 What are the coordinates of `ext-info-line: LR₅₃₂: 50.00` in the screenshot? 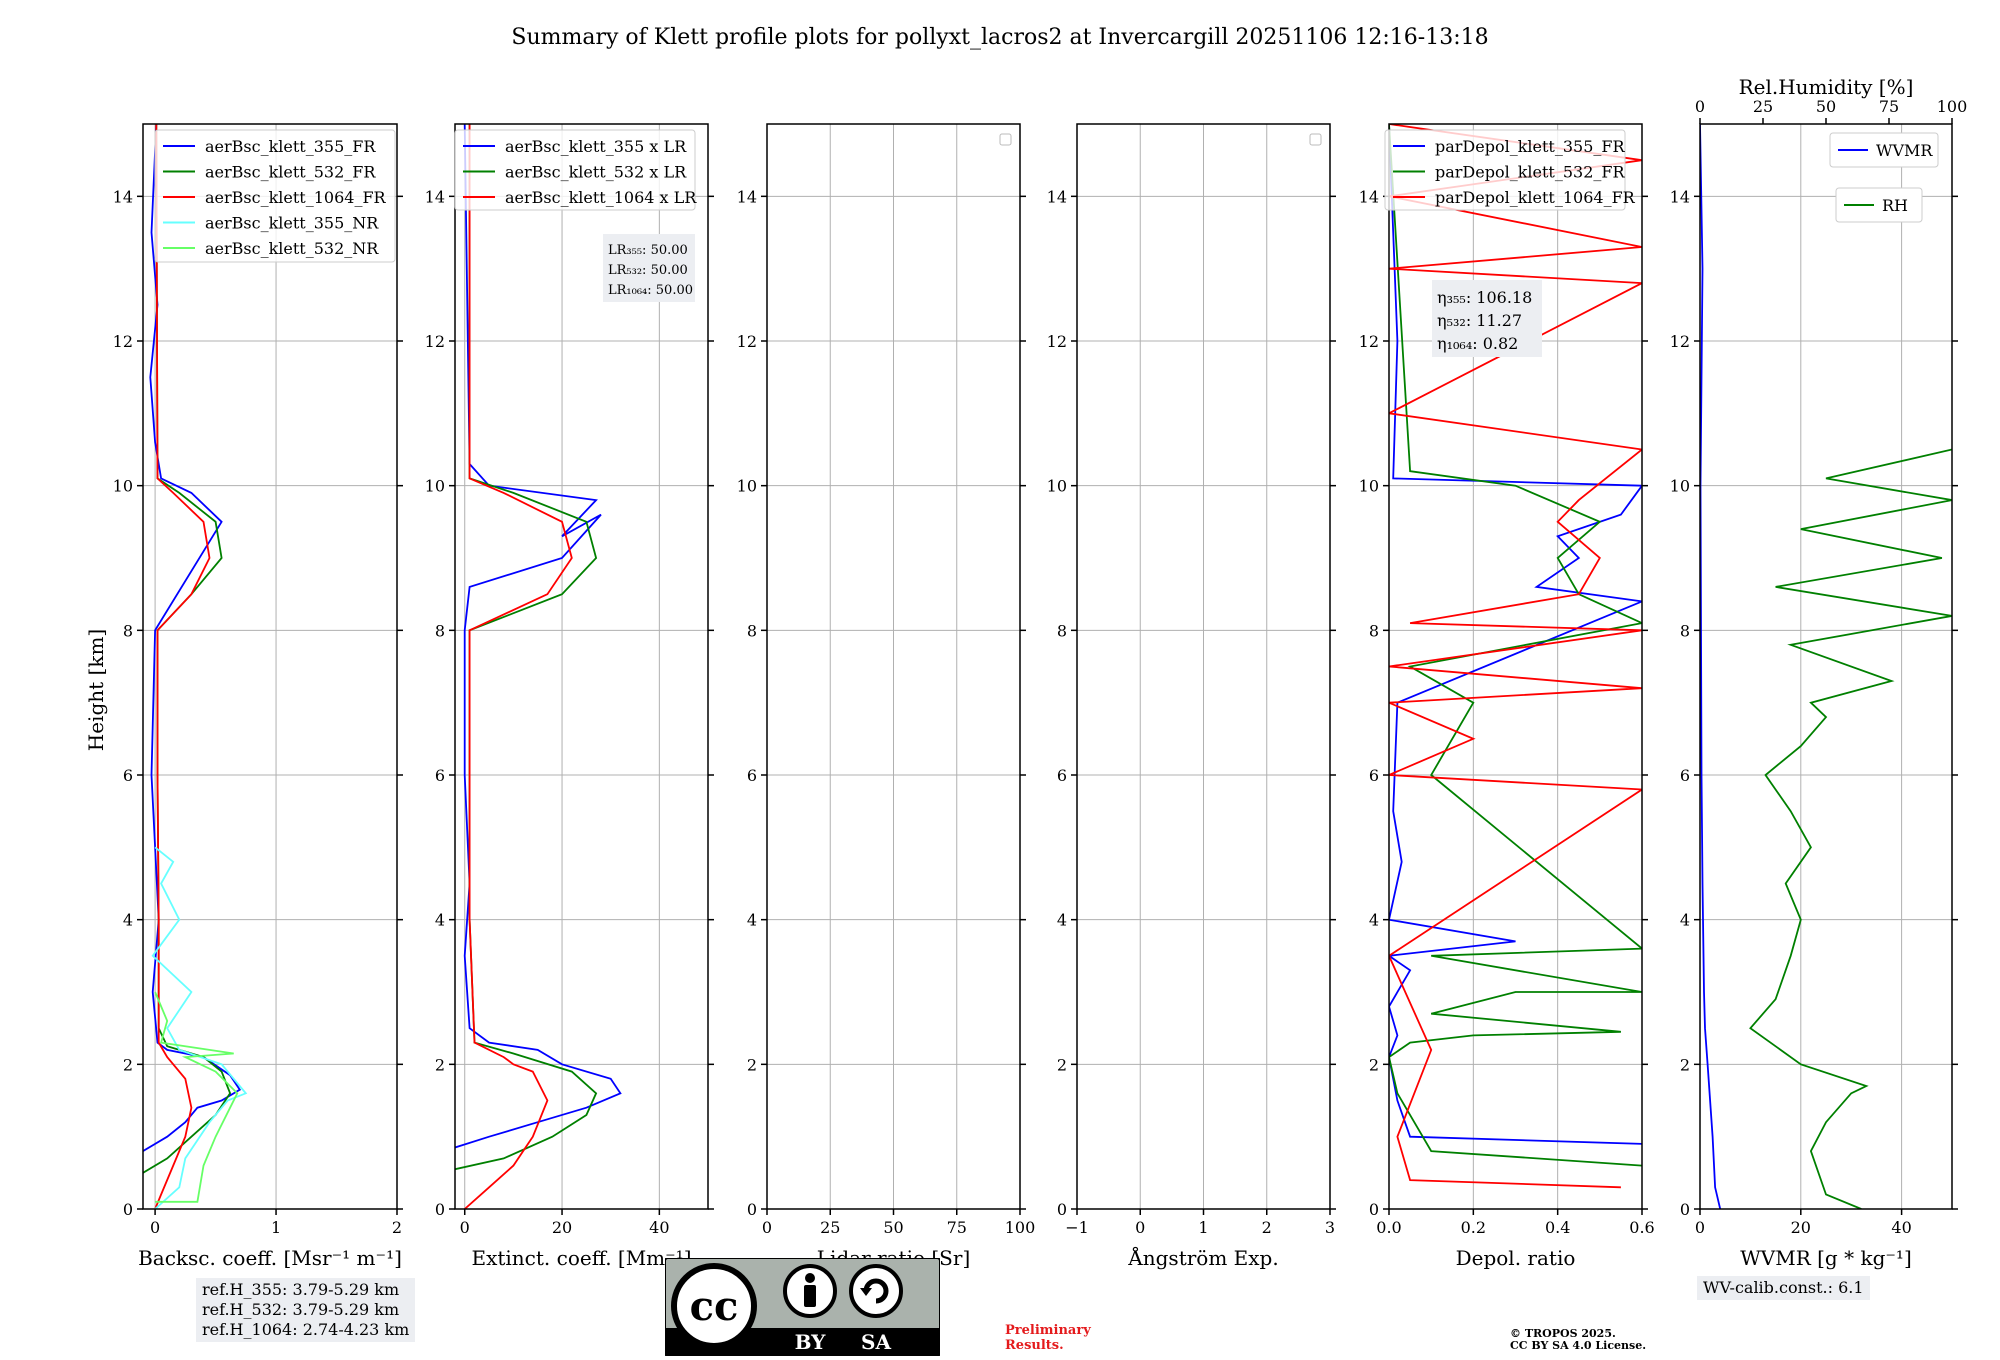 It's located at (648, 270).